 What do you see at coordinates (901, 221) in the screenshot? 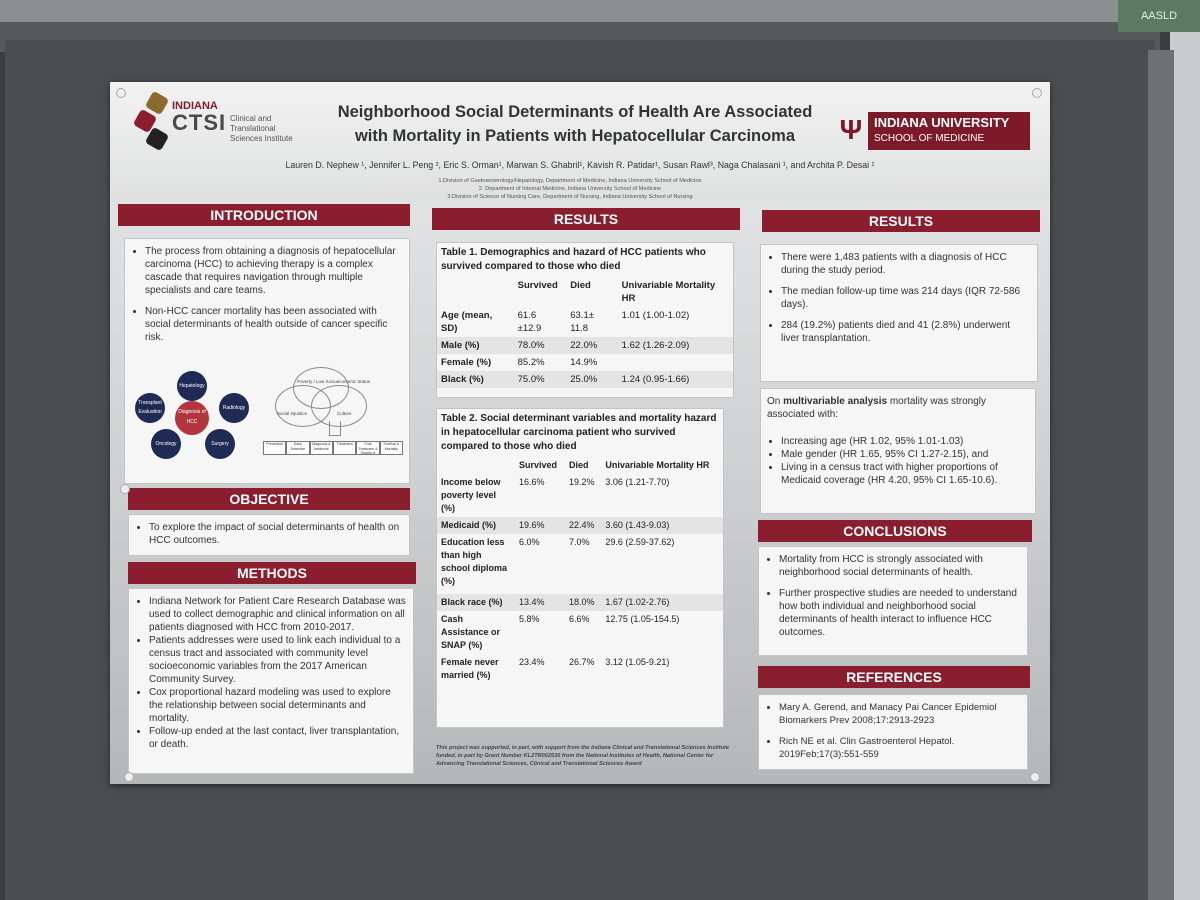
I see `results-right-heading: RESULTS` at bounding box center [901, 221].